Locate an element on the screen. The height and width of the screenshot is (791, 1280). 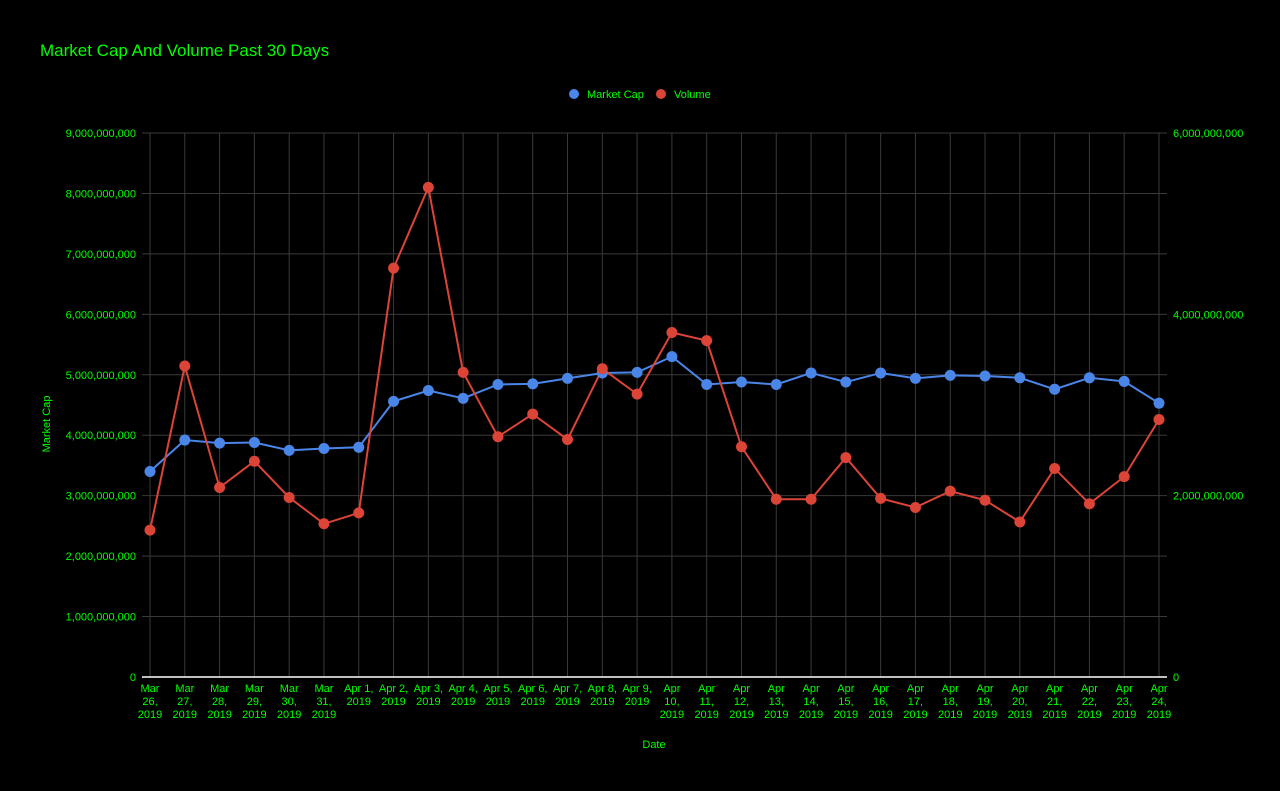
x-tick-label: Apr 6, 2019 is located at coordinates (532, 695).